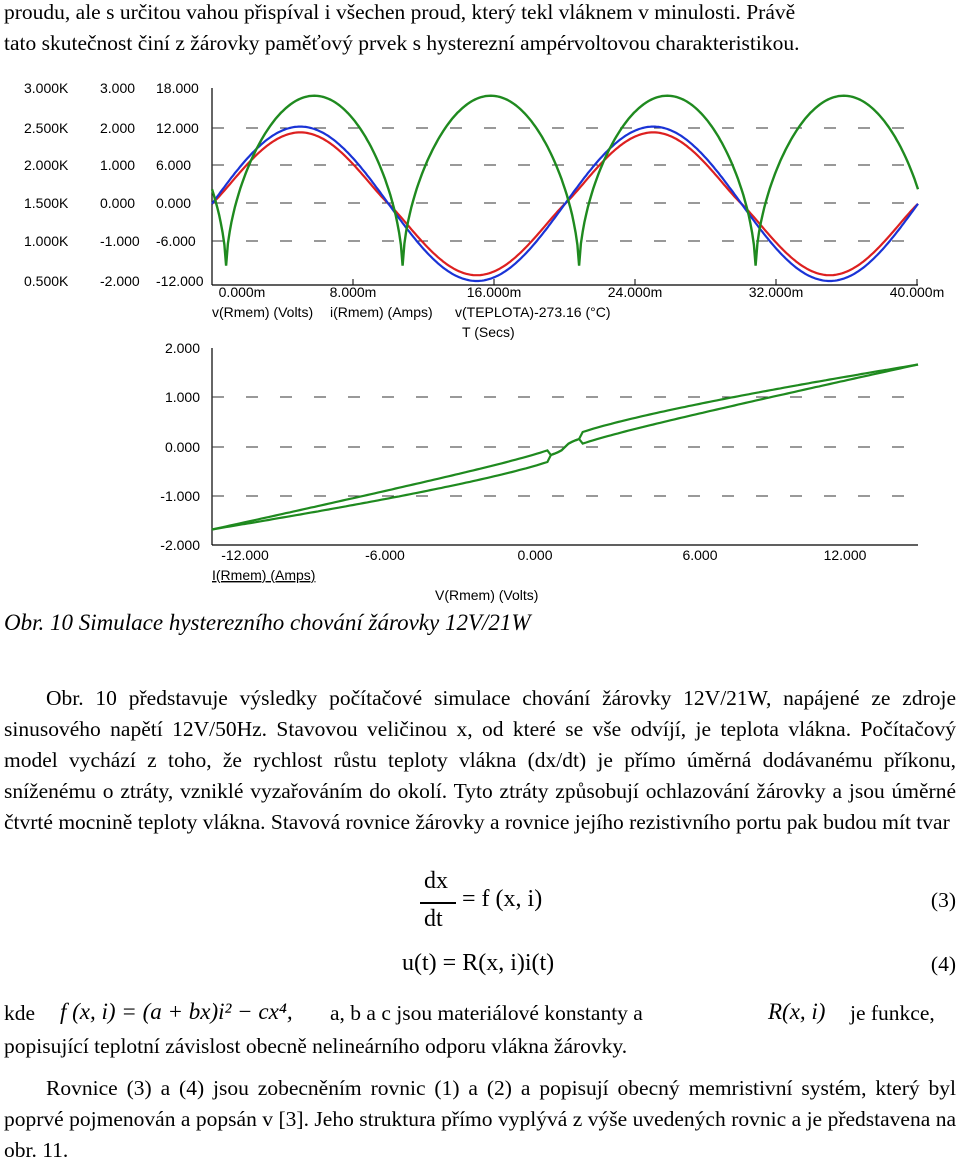 This screenshot has height=1166, width=960. I want to click on top-axis-3-tick: 6.000, so click(173, 165).